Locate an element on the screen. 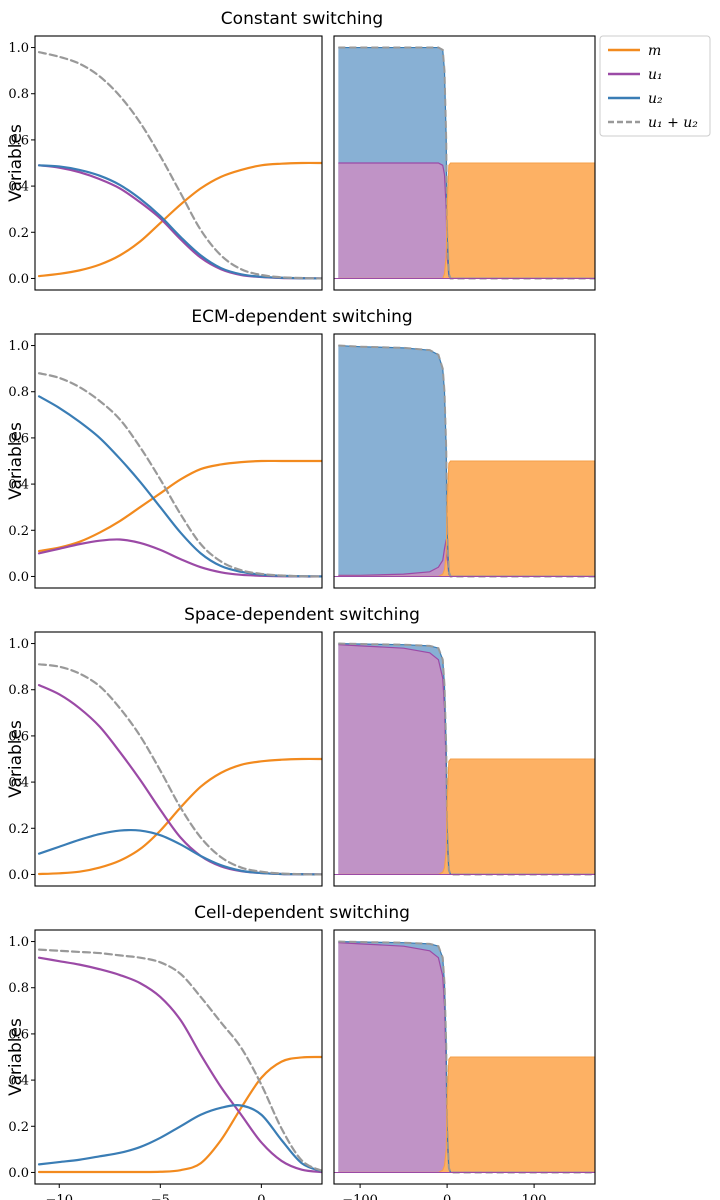  legend-box is located at coordinates (655, 86).